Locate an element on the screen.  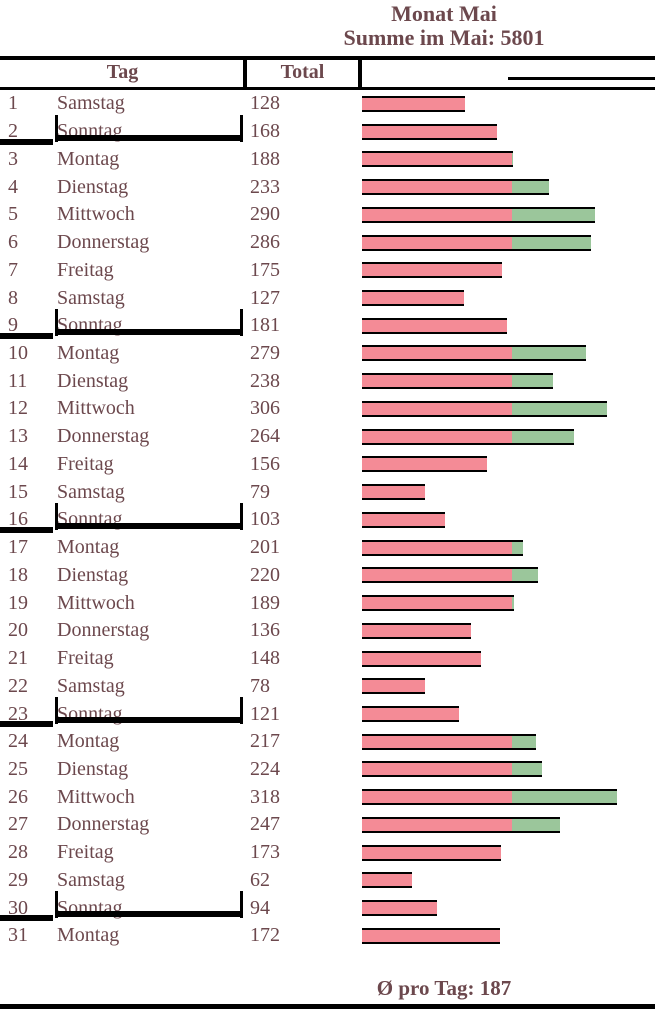
table-row: 17 Montag 201 is located at coordinates (327, 548).